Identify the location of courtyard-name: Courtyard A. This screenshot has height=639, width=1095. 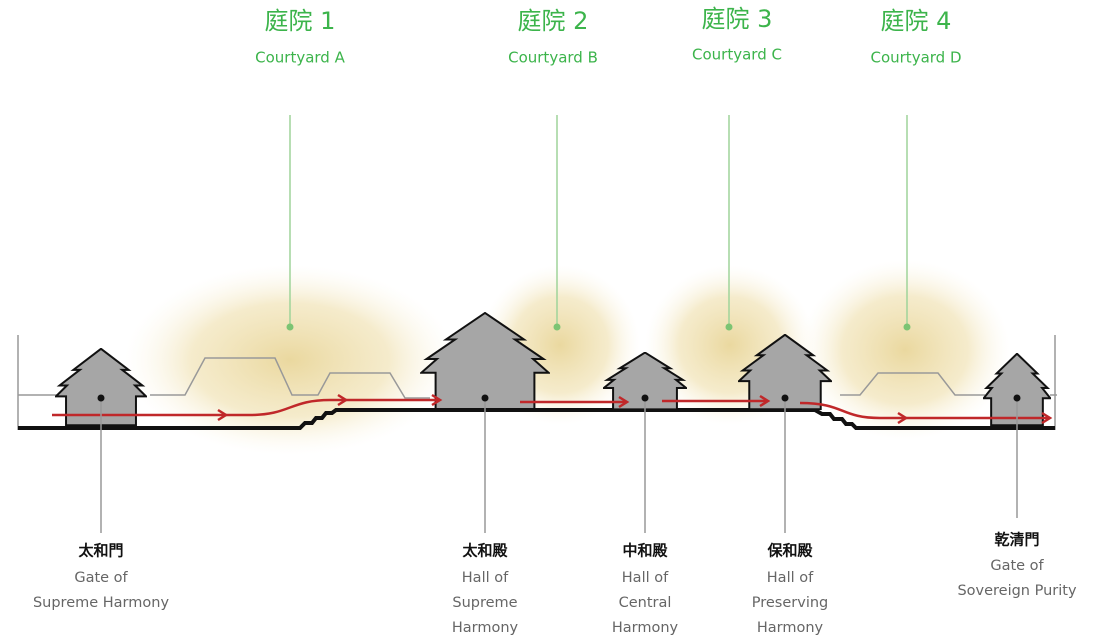
(300, 58).